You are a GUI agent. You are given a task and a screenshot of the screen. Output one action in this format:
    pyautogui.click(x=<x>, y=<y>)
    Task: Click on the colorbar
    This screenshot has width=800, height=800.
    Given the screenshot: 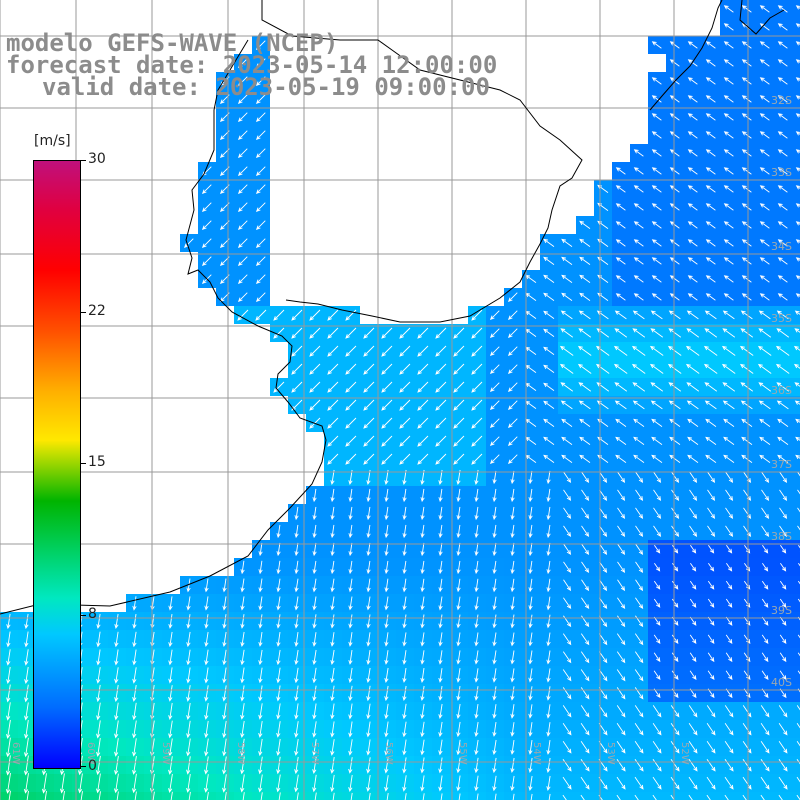 What is the action you would take?
    pyautogui.click(x=57, y=464)
    